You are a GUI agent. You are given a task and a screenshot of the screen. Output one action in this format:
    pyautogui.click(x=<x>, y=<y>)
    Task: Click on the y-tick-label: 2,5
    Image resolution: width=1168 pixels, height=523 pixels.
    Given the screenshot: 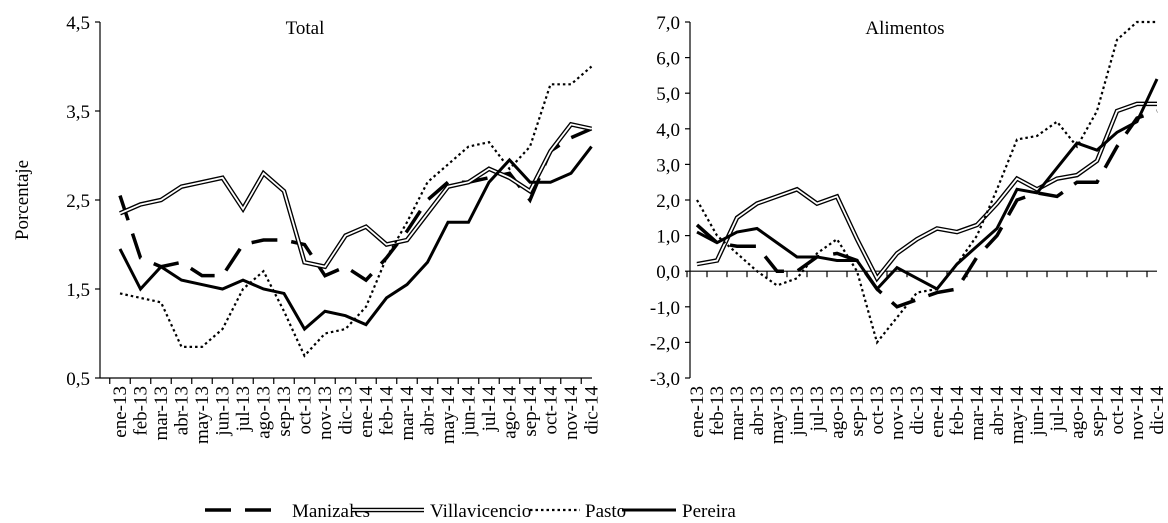 What is the action you would take?
    pyautogui.click(x=78, y=201)
    